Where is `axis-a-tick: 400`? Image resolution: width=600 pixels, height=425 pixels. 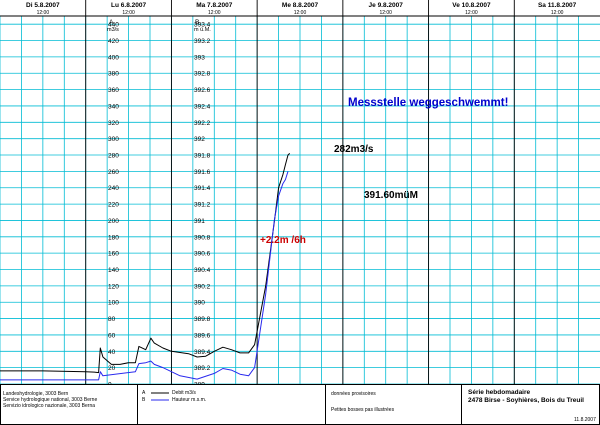
axis-a-tick: 400 is located at coordinates (113, 57).